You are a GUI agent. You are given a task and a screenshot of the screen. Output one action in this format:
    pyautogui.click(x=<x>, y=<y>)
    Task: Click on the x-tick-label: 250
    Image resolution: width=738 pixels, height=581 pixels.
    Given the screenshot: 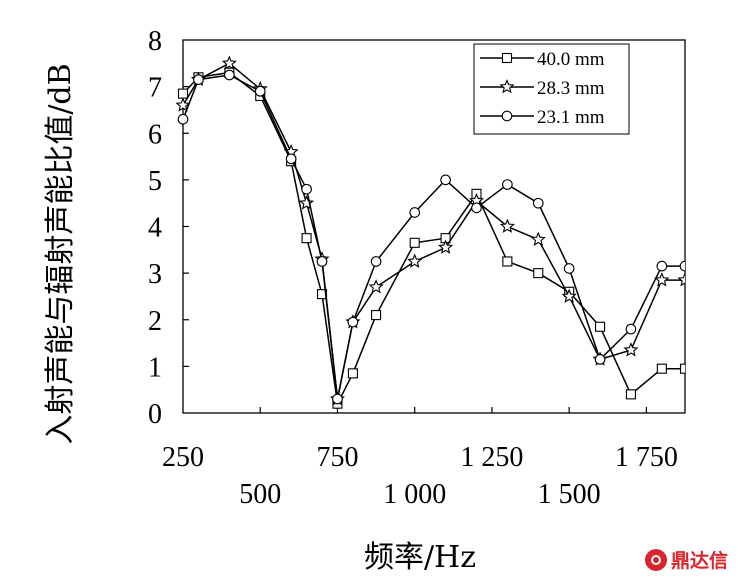 What is the action you would take?
    pyautogui.click(x=183, y=457)
    